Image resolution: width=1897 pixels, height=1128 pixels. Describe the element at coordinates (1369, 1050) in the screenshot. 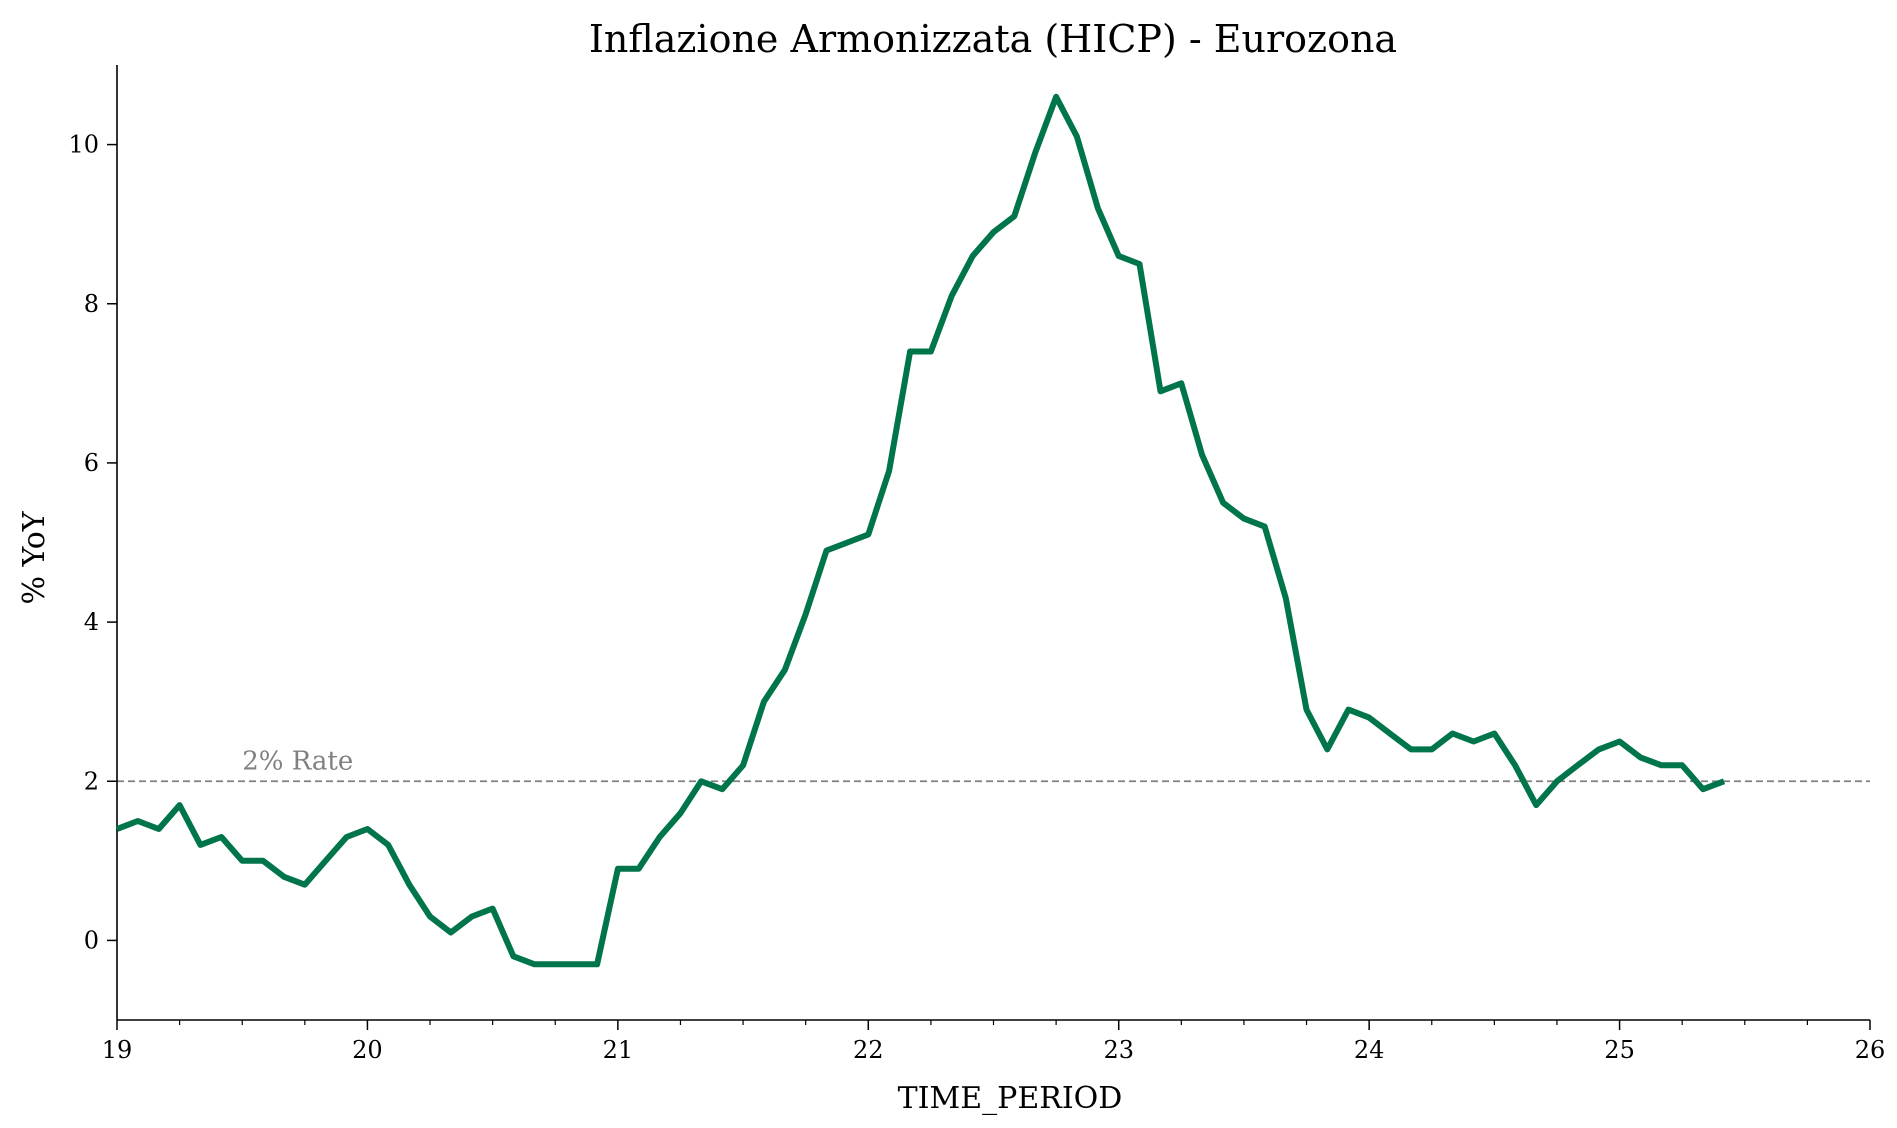

I see `x-tick-label: 24` at that location.